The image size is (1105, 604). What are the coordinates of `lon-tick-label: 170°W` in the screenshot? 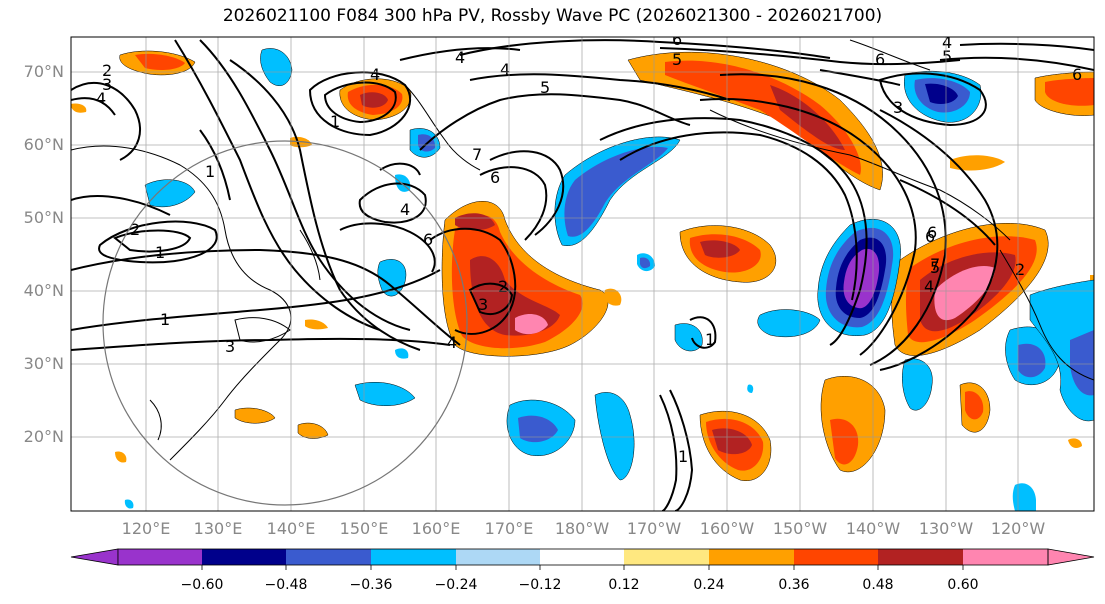 It's located at (654, 528).